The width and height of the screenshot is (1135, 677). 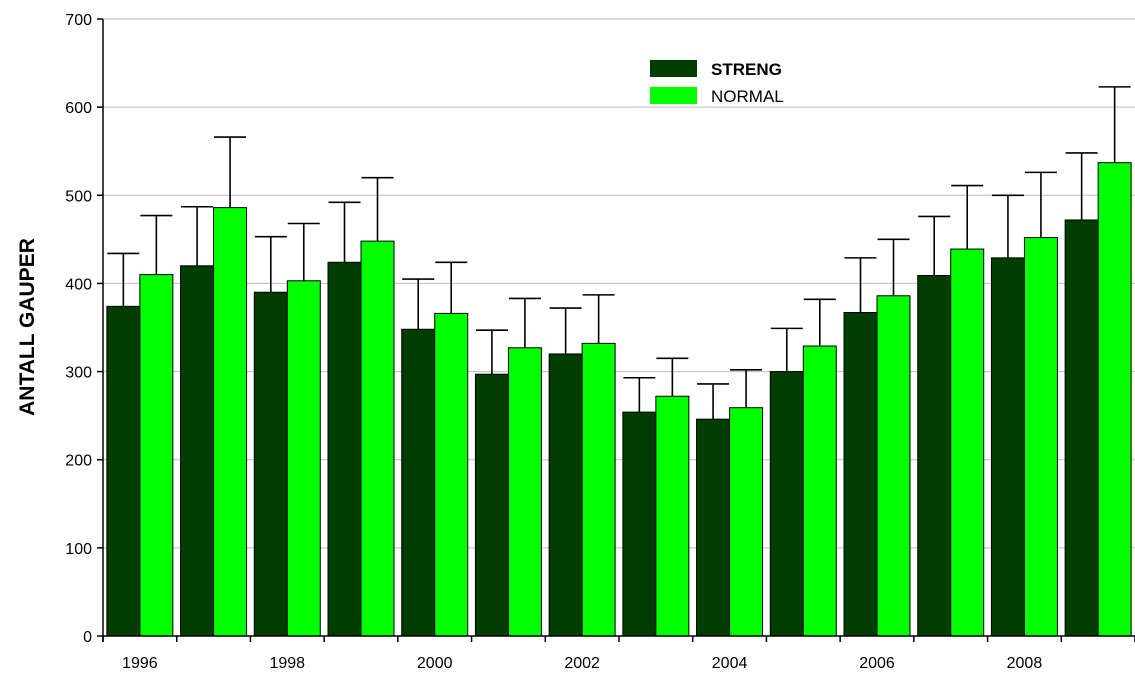 What do you see at coordinates (78, 20) in the screenshot?
I see `y-tick-label: 700` at bounding box center [78, 20].